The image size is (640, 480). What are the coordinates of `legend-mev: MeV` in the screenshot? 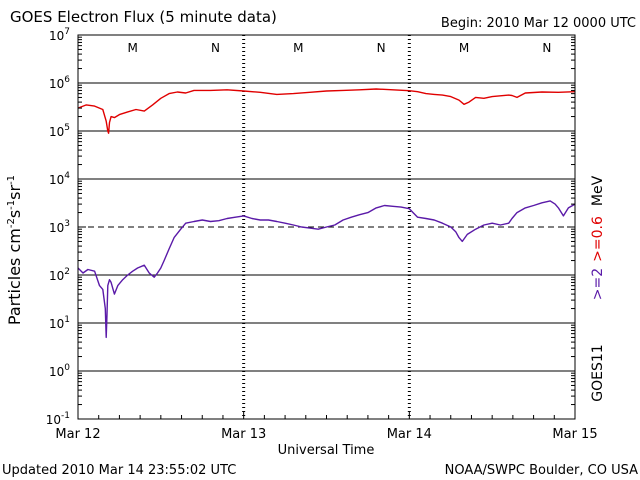 It's located at (598, 190).